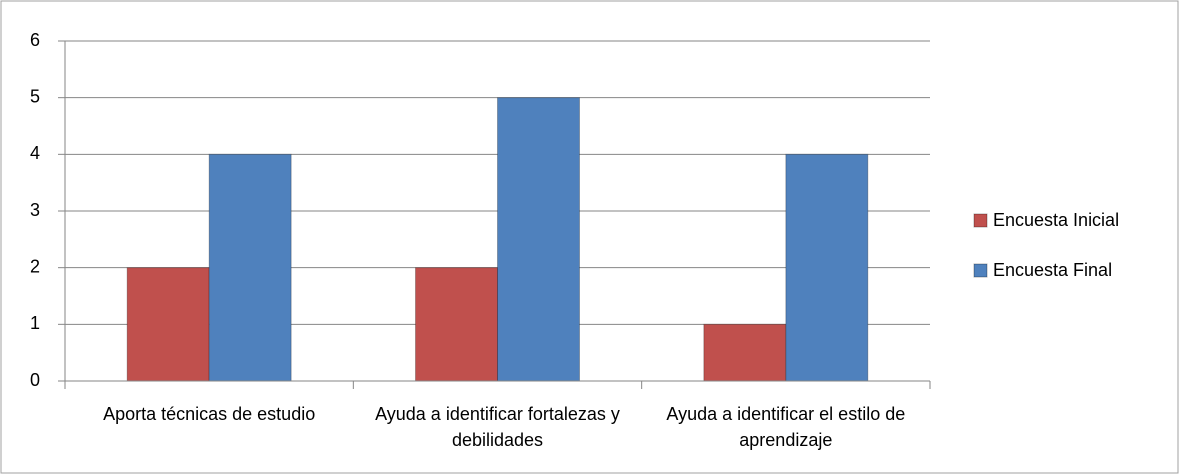  I want to click on y-tick-label: 0, so click(35, 380).